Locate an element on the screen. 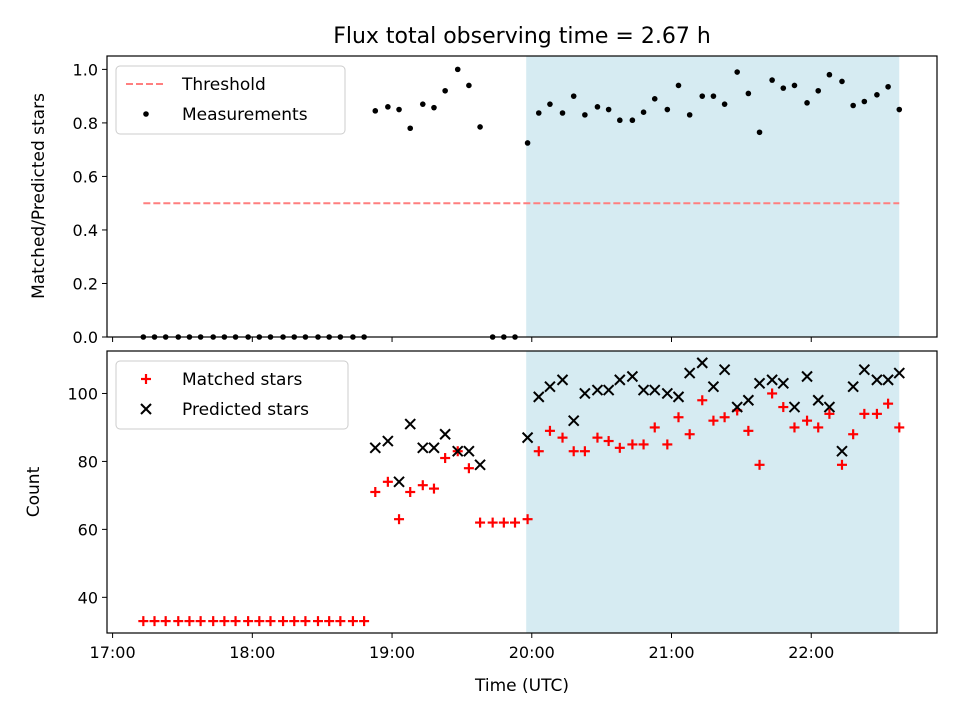  legend-threshold-label: Threshold is located at coordinates (223, 85).